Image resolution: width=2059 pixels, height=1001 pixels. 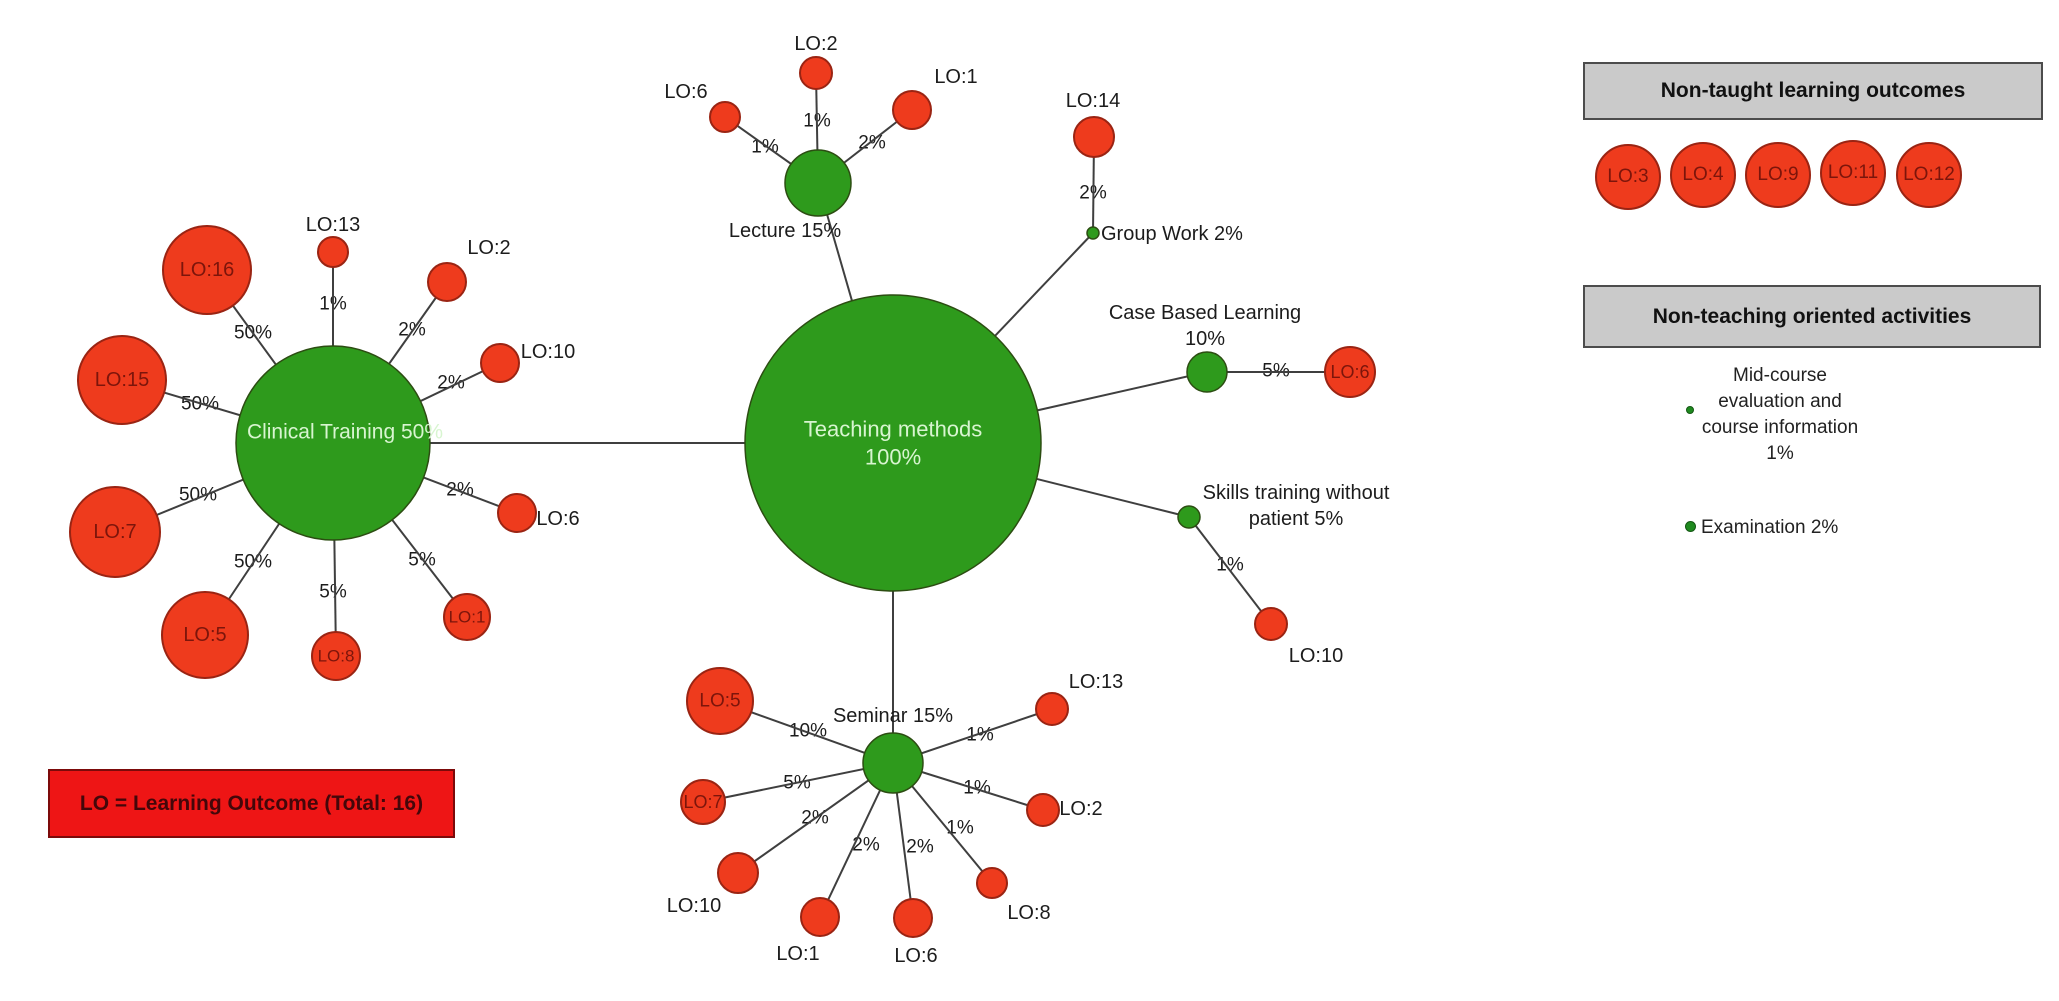 I want to click on node-cl_lo6, so click(x=517, y=513).